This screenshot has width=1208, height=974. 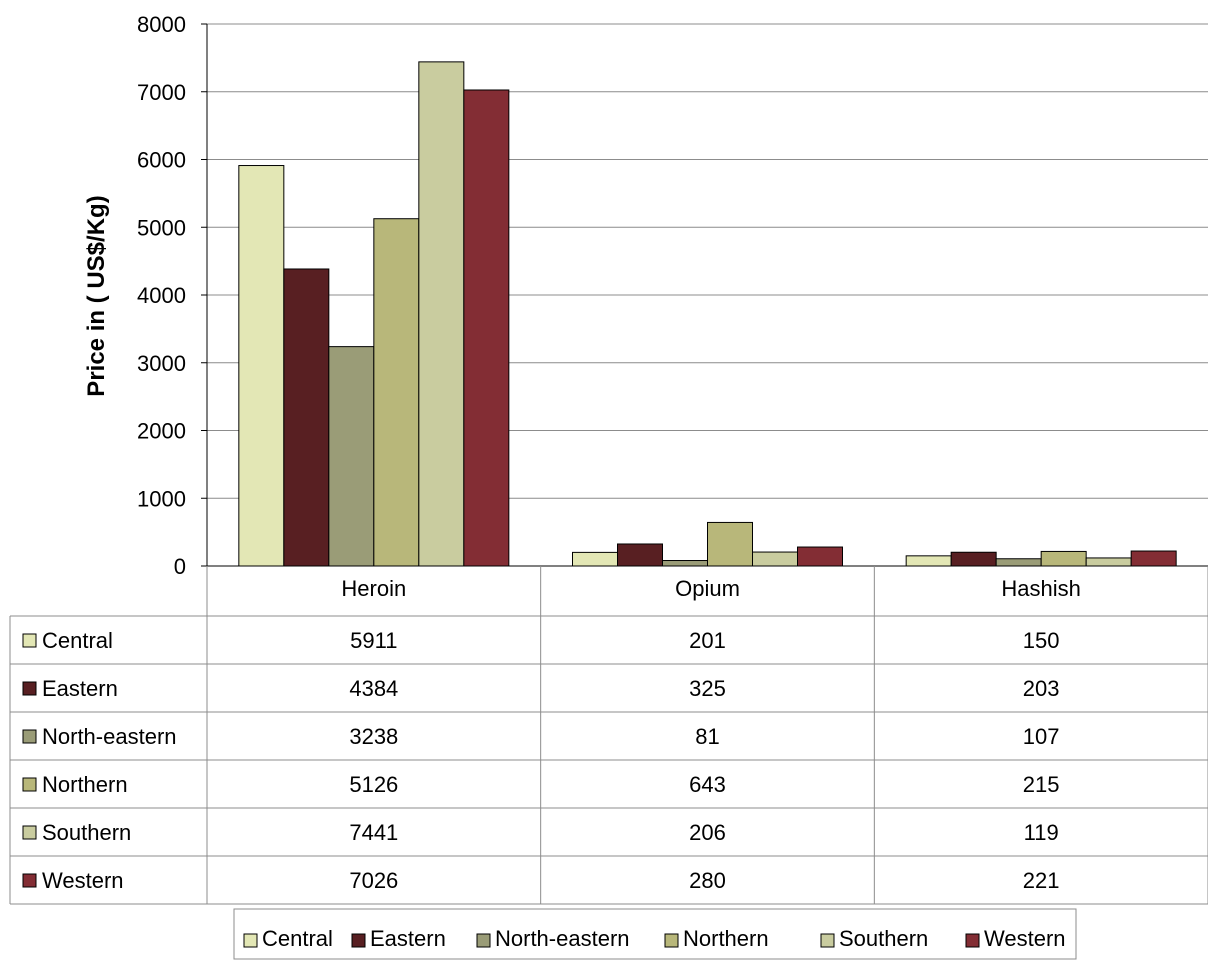 What do you see at coordinates (707, 688) in the screenshot?
I see `table-cell: 325` at bounding box center [707, 688].